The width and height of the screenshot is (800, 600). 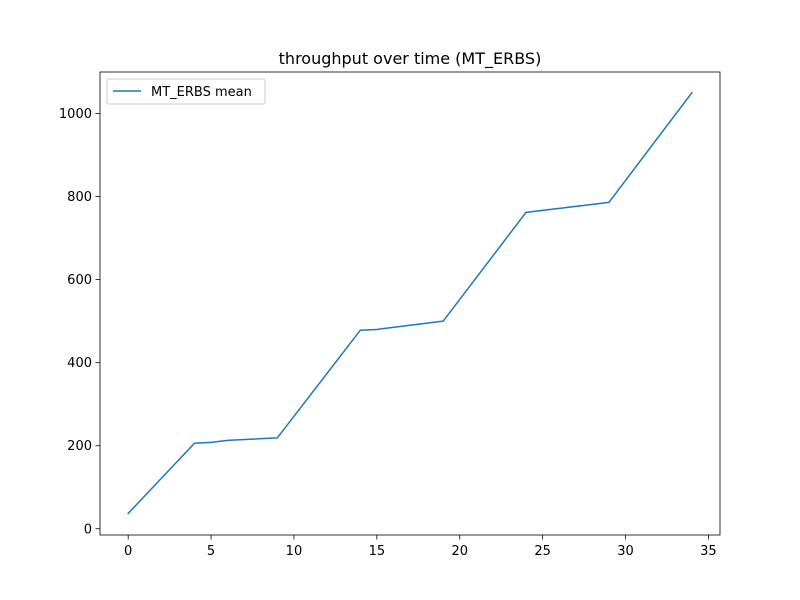 I want to click on x-tick-label: 30, so click(x=625, y=551).